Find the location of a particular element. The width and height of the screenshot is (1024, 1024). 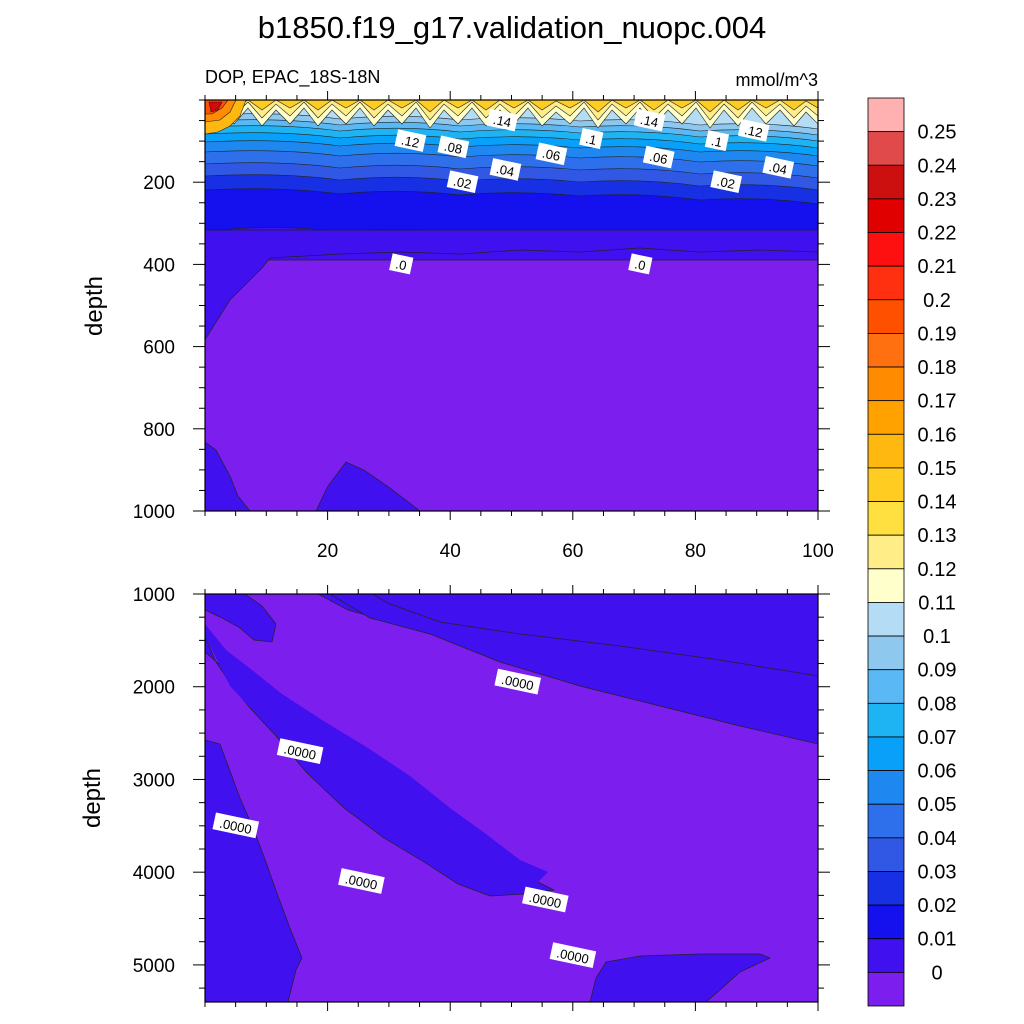

contour-label-text: .02 is located at coordinates (726, 182).